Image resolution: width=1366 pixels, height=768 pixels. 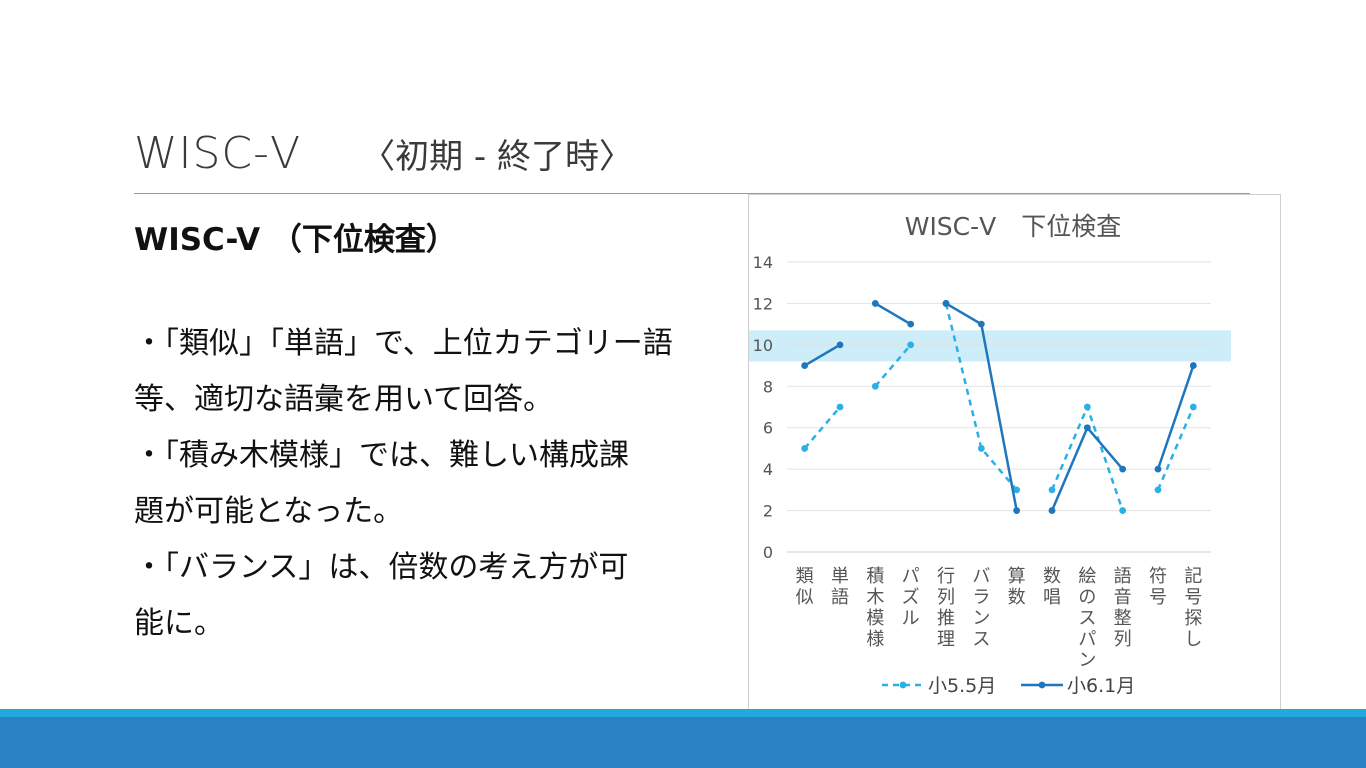 What do you see at coordinates (295, 240) in the screenshot?
I see `content-heading: WISC-V （下位検査）` at bounding box center [295, 240].